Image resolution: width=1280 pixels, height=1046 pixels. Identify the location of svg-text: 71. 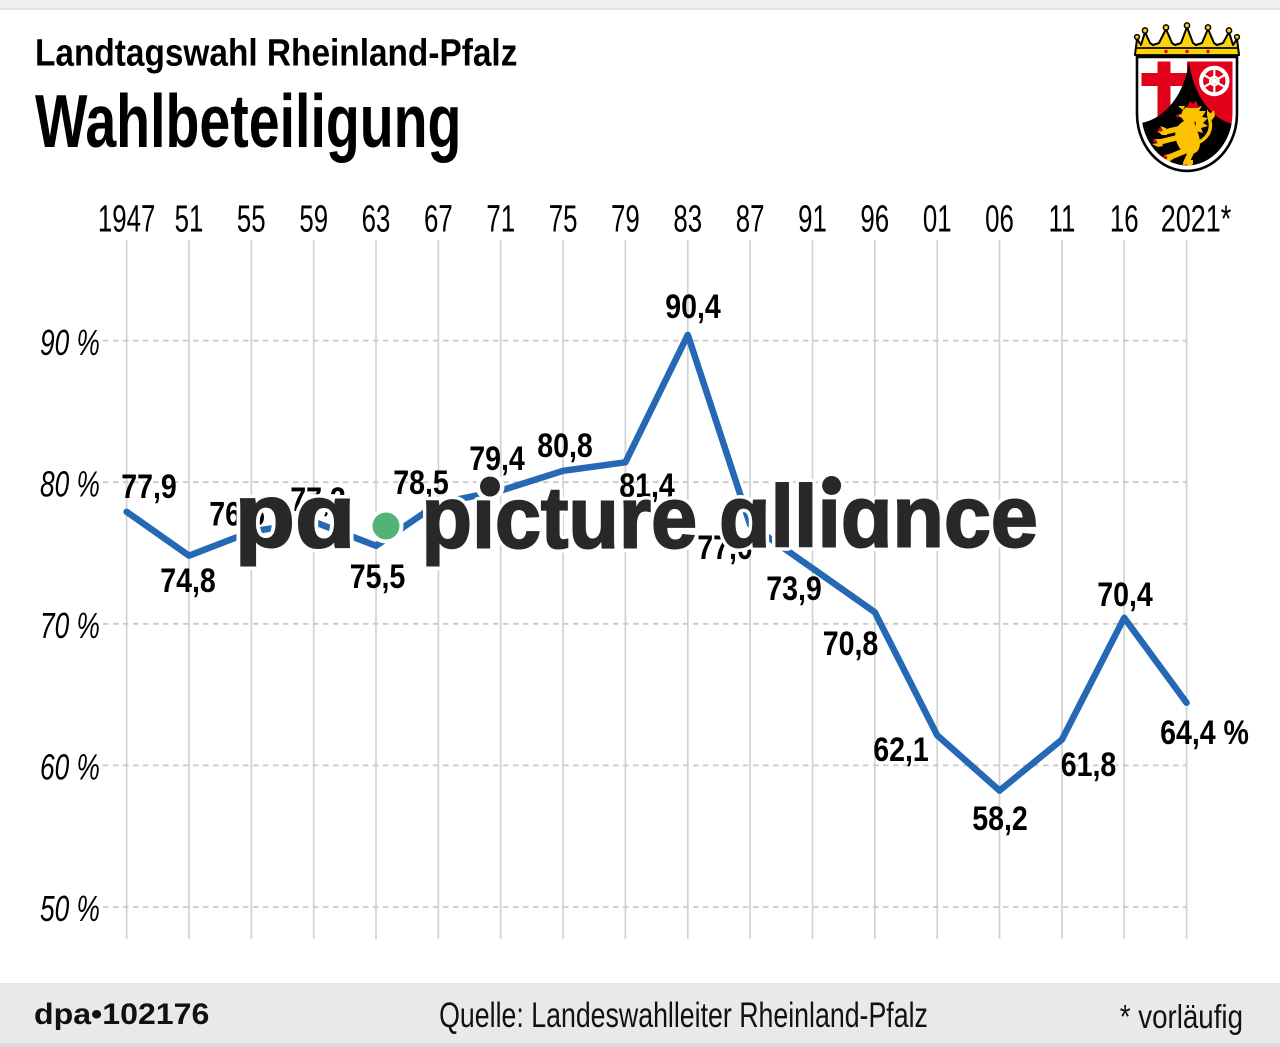
(500, 219).